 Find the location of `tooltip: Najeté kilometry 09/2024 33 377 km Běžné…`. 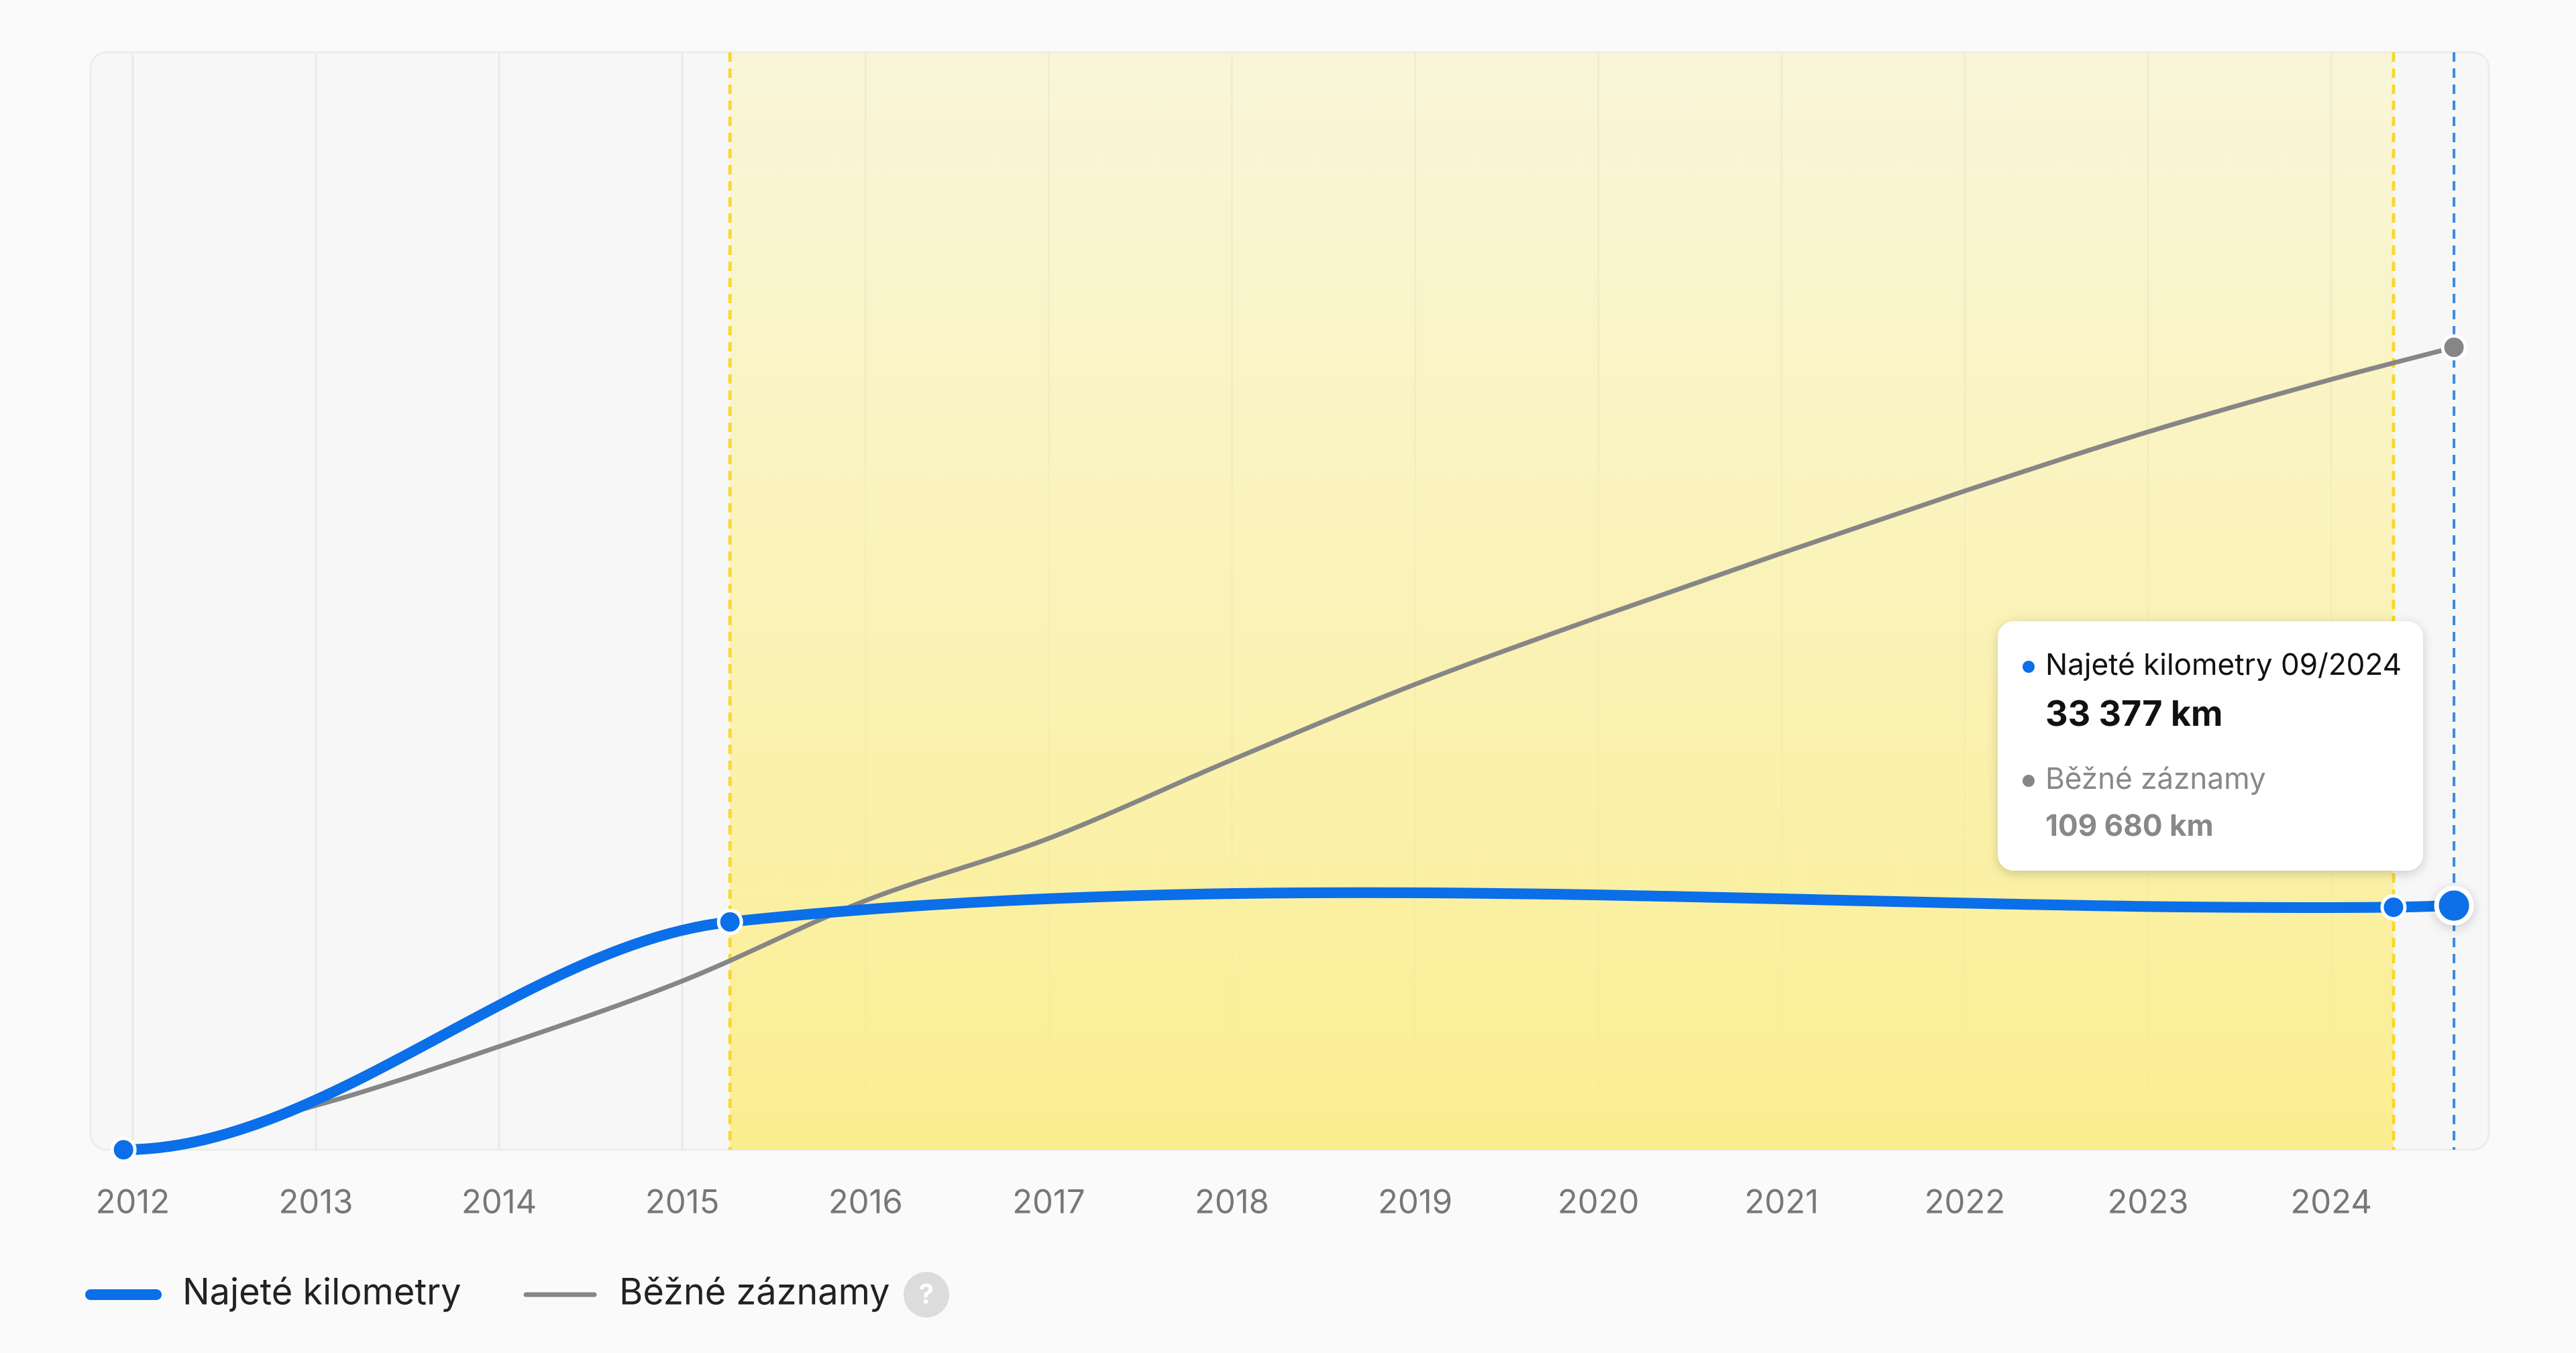

tooltip: Najeté kilometry 09/2024 33 377 km Běžné… is located at coordinates (2210, 746).